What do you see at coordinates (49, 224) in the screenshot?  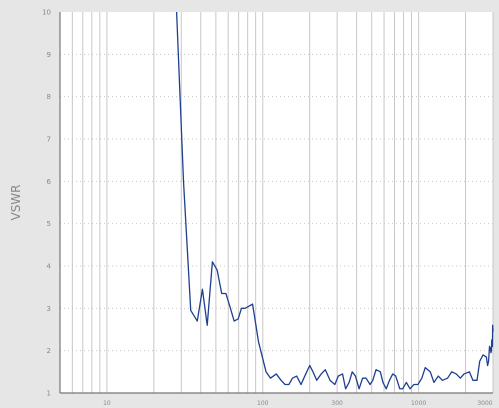 I see `y-tick-label: 5` at bounding box center [49, 224].